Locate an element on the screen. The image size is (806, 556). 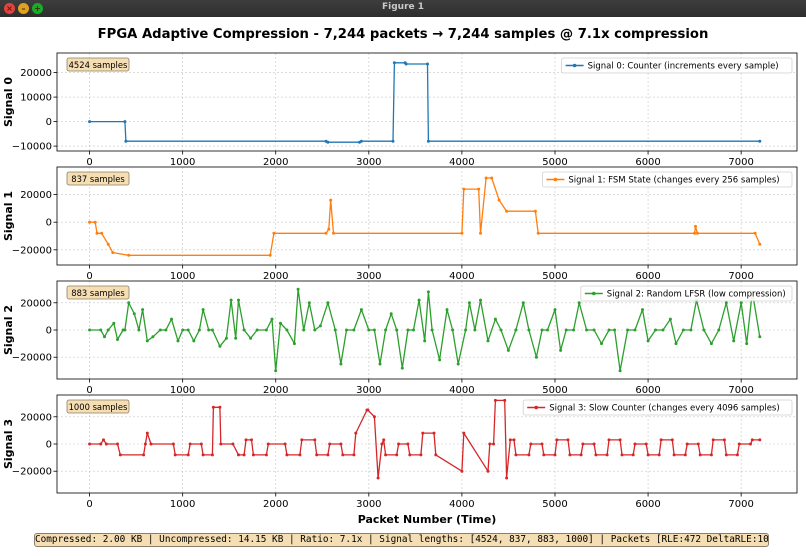
x-tick-label: 1000 is located at coordinates (182, 276).